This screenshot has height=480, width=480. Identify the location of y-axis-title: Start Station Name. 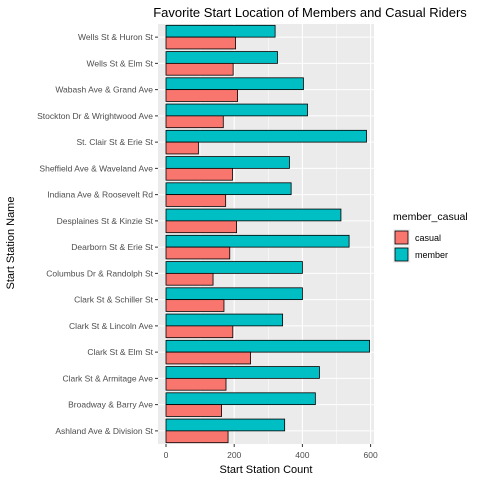
(11, 243).